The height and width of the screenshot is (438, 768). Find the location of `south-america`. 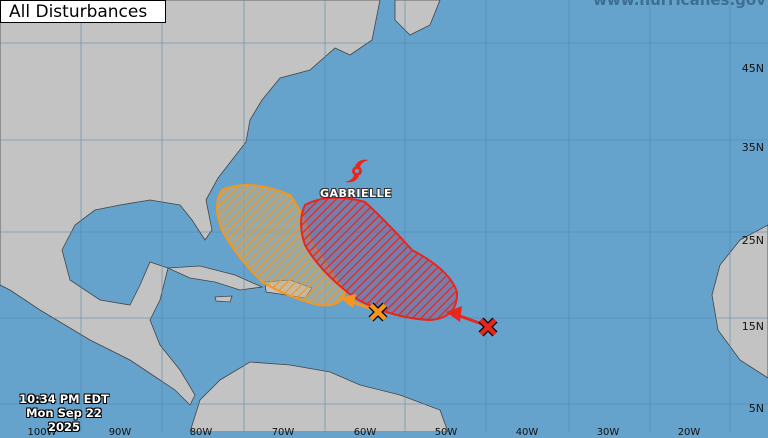

south-america is located at coordinates (319, 396).